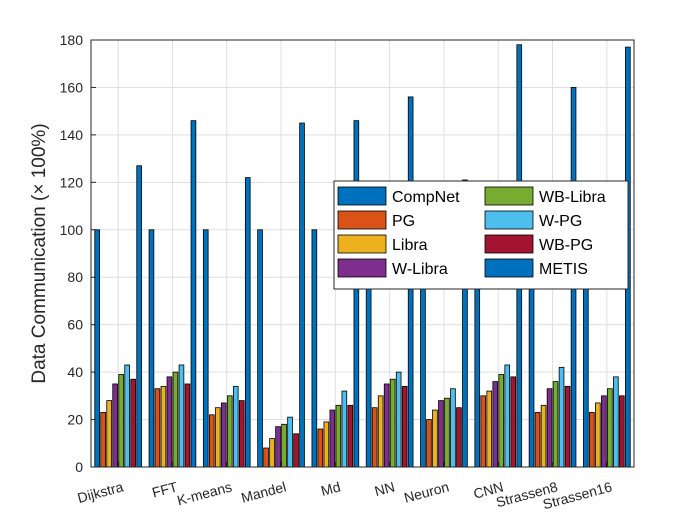 This screenshot has height=525, width=700. Describe the element at coordinates (447, 432) in the screenshot. I see `bar-wb-libra-neuron` at that location.